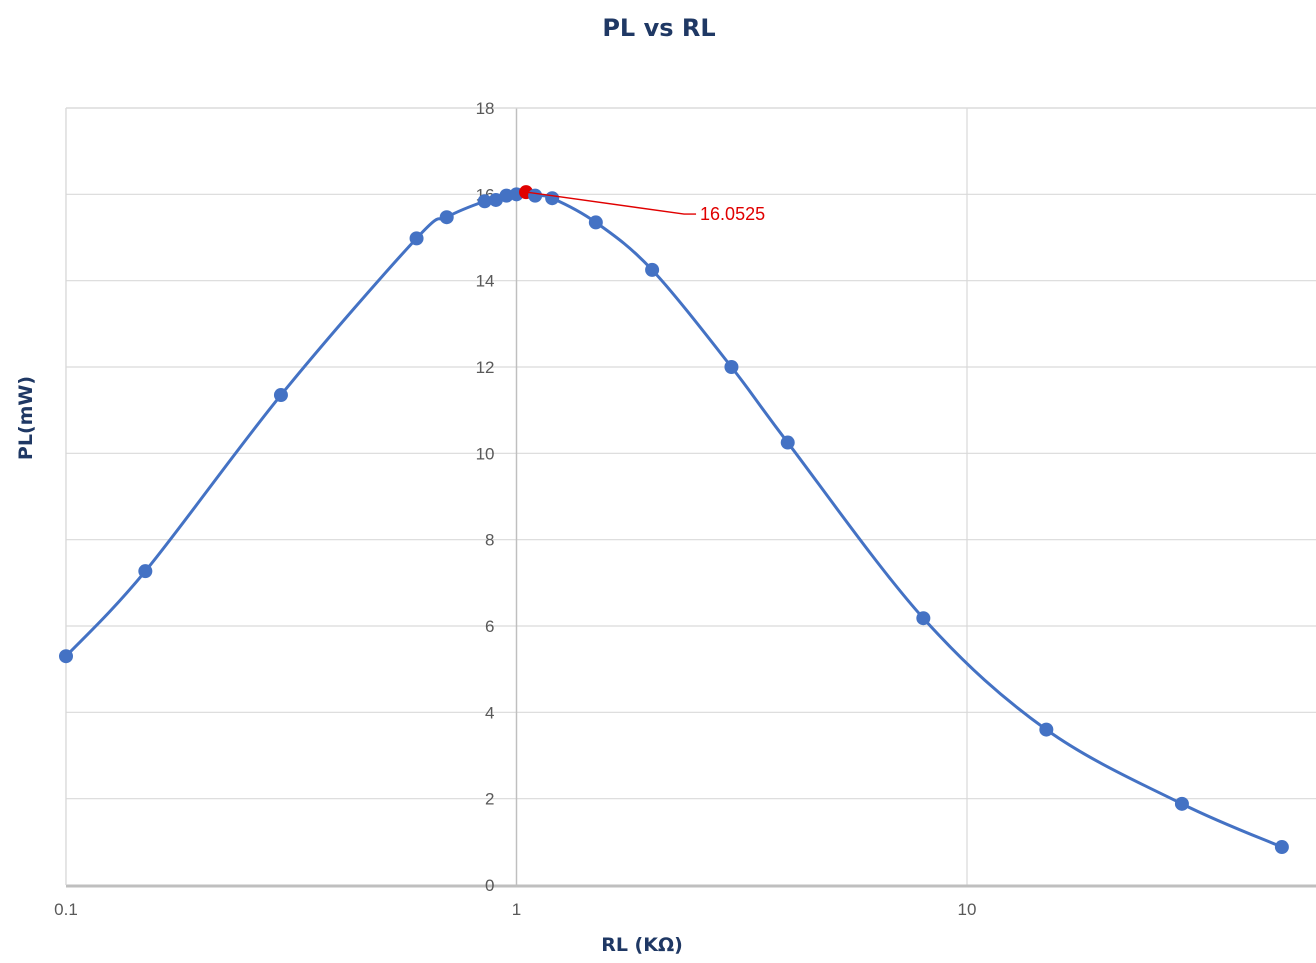 The height and width of the screenshot is (963, 1316). What do you see at coordinates (485, 453) in the screenshot?
I see `y-tick-label: 10` at bounding box center [485, 453].